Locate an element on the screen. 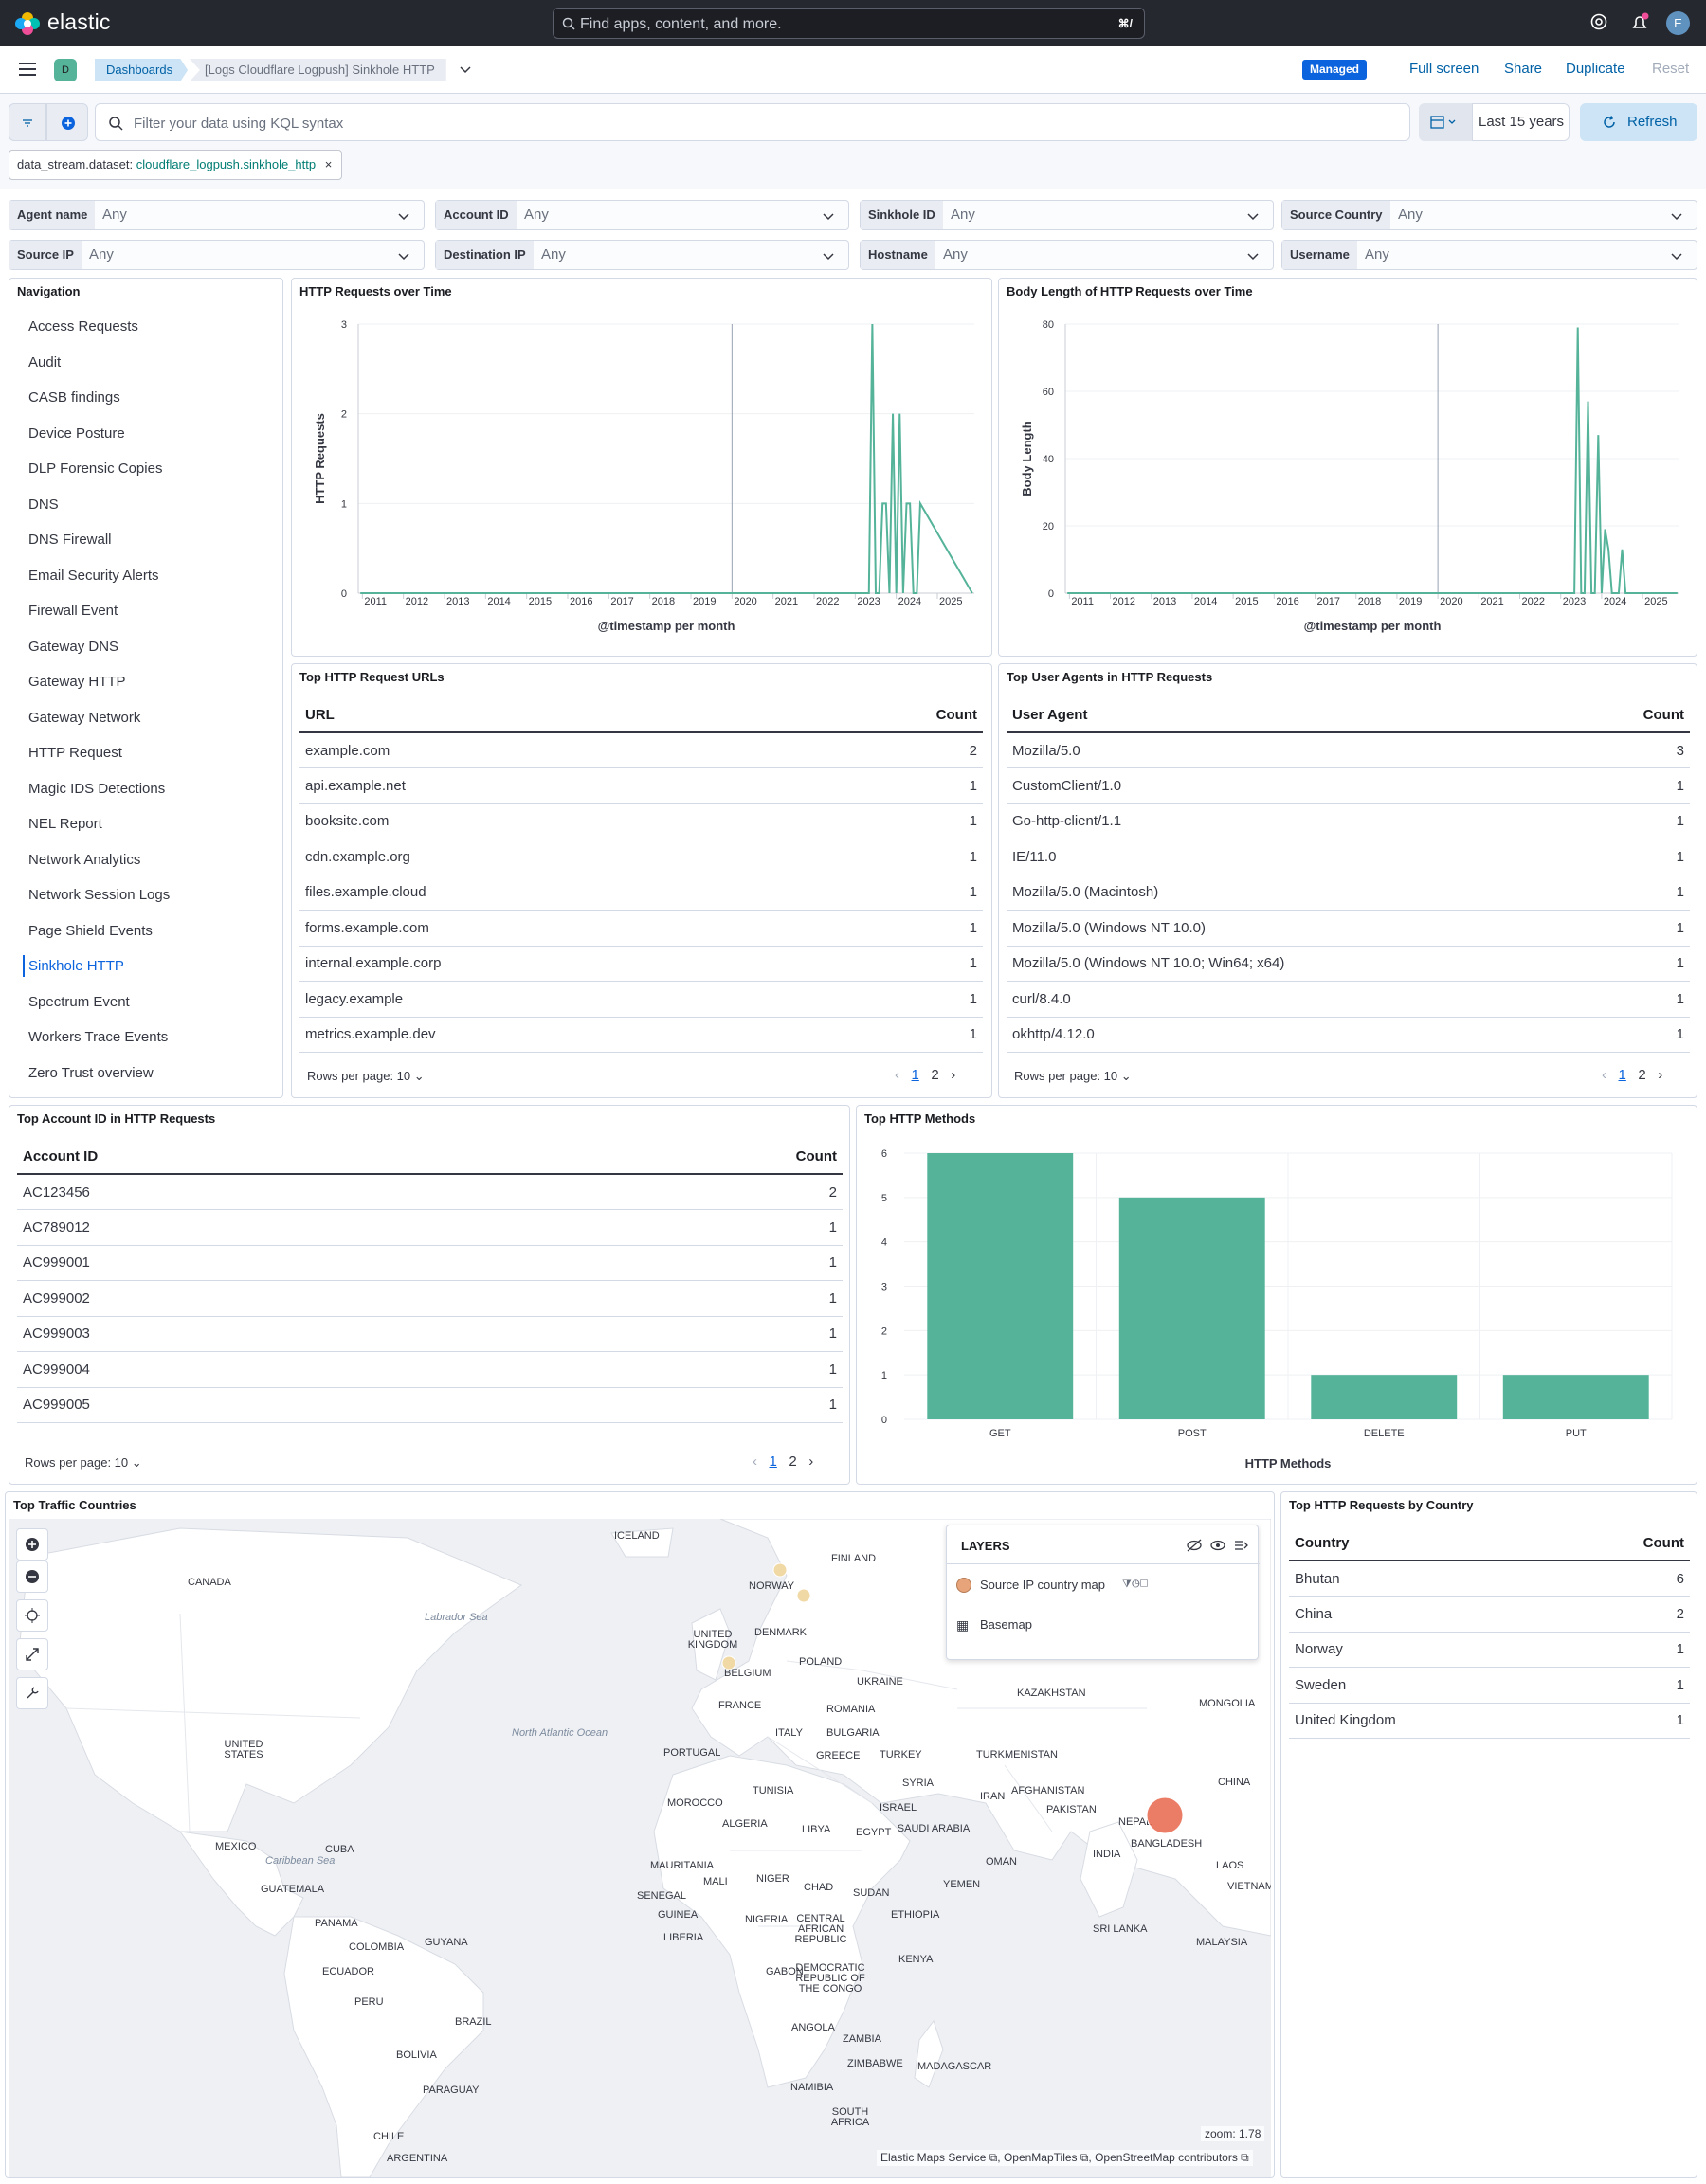  table-cell-label: AC999003 is located at coordinates (274, 1334).